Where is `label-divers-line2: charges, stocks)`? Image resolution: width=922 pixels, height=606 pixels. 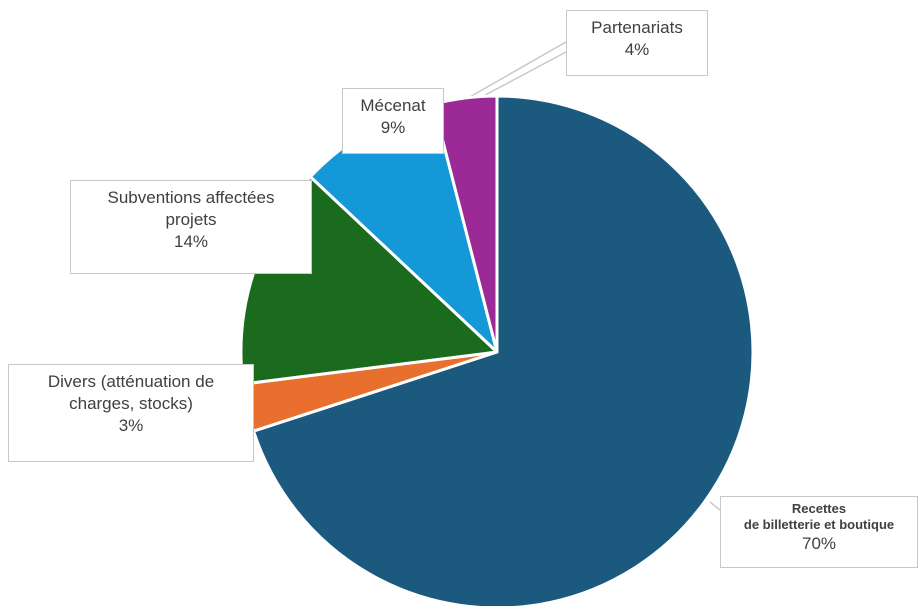
label-divers-line2: charges, stocks) is located at coordinates (131, 403).